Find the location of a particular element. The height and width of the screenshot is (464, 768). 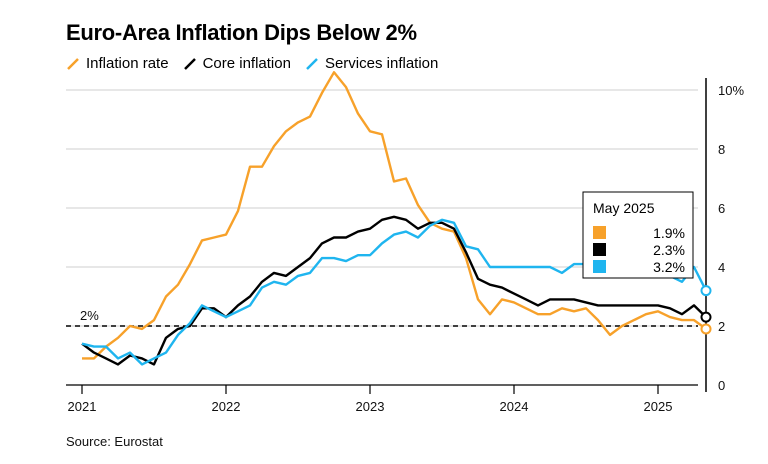

x-tick-label-2022: 2022 is located at coordinates (226, 406).